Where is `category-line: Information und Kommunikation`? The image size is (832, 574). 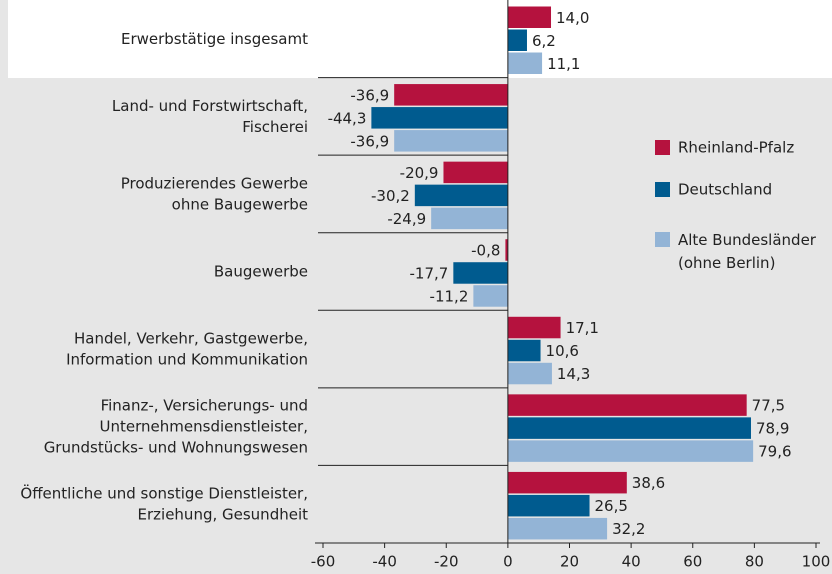 category-line: Information und Kommunikation is located at coordinates (187, 359).